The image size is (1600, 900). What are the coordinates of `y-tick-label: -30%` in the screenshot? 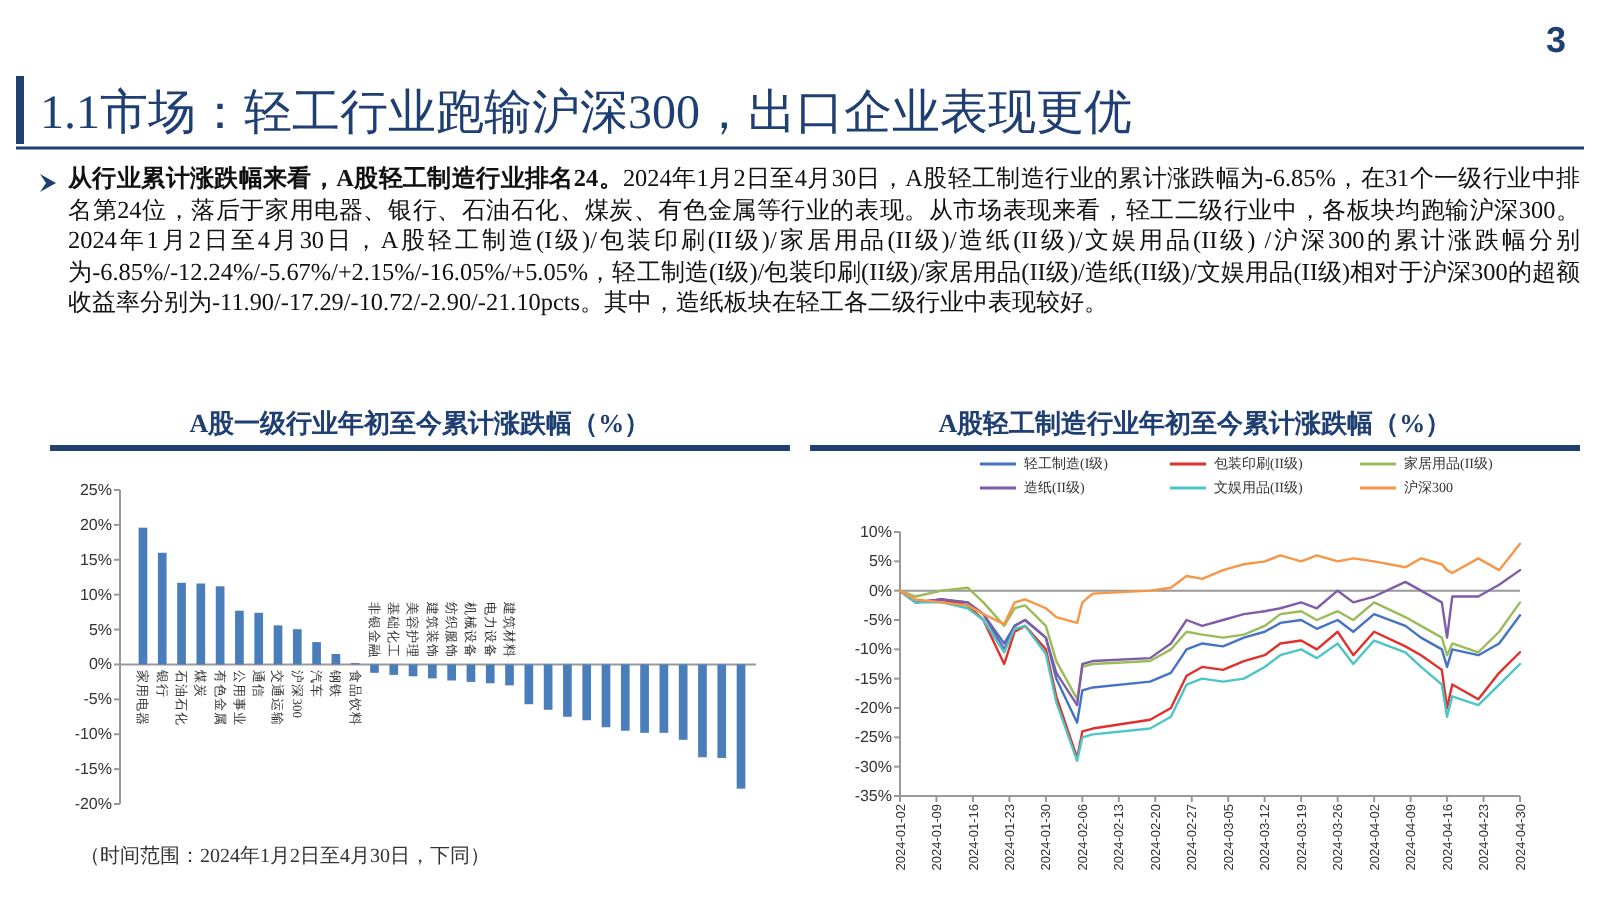 It's located at (873, 766).